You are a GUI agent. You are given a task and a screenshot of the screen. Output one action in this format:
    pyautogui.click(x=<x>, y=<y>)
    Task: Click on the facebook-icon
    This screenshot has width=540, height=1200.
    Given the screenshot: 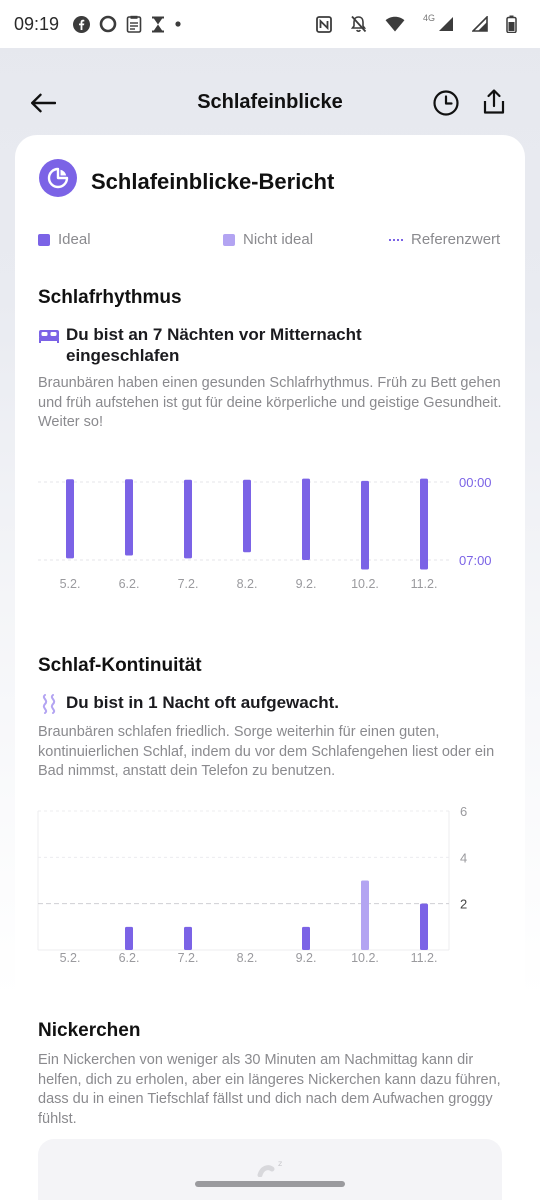 What is the action you would take?
    pyautogui.click(x=82, y=24)
    